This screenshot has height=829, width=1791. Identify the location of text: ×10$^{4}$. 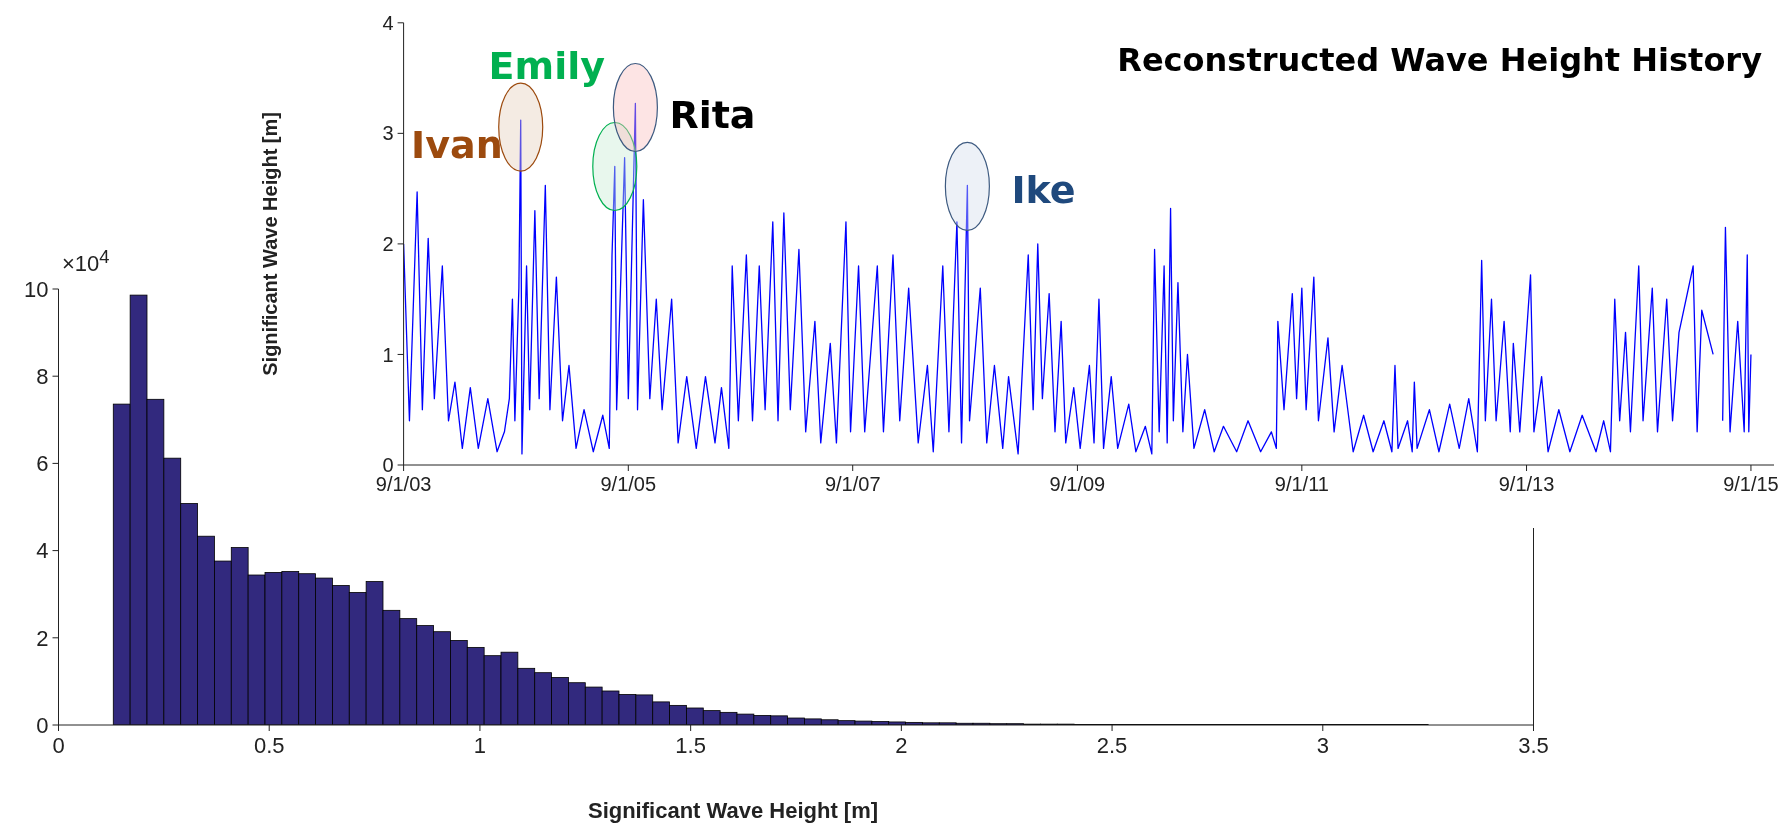
(86, 262).